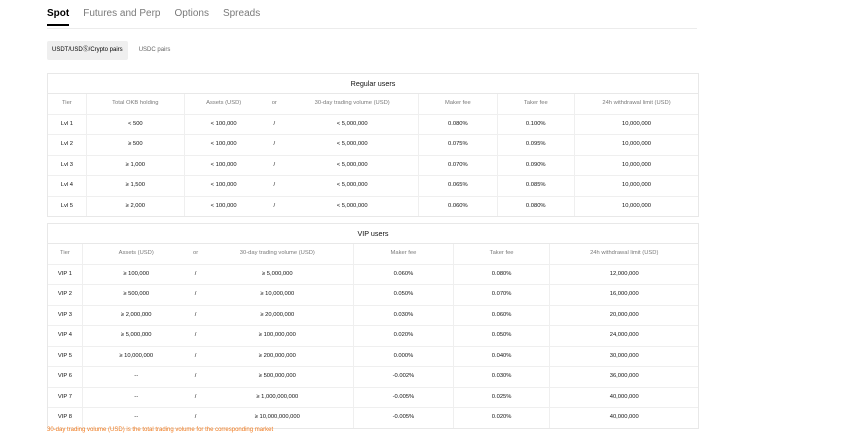 This screenshot has height=442, width=850. Describe the element at coordinates (404, 315) in the screenshot. I see `cell-maker: 0.030%` at that location.